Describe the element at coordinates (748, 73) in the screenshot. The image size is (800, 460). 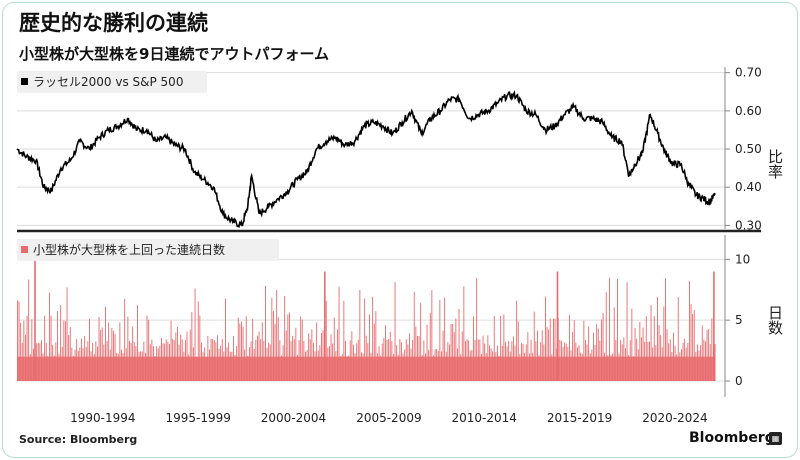
I see `ratio-tick-label: 0.70` at that location.